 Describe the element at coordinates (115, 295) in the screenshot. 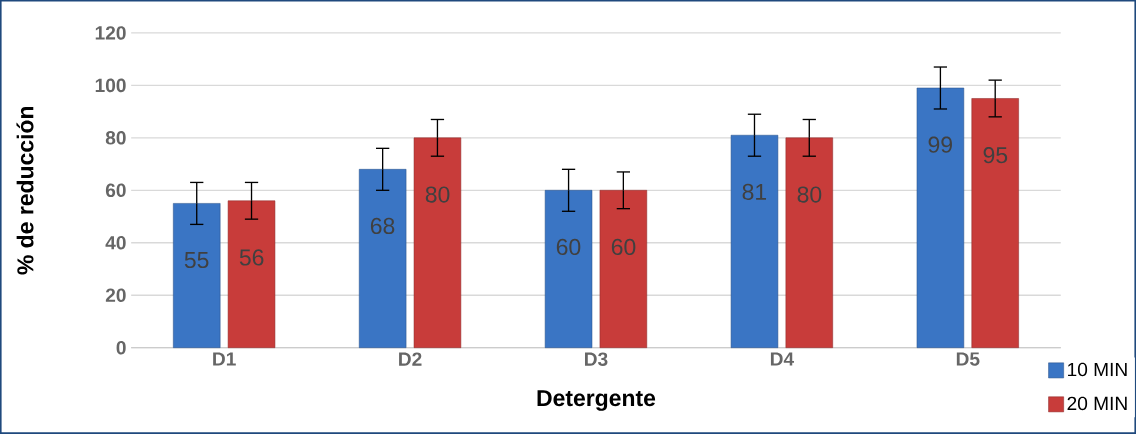

I see `y-tick-label: 20` at that location.